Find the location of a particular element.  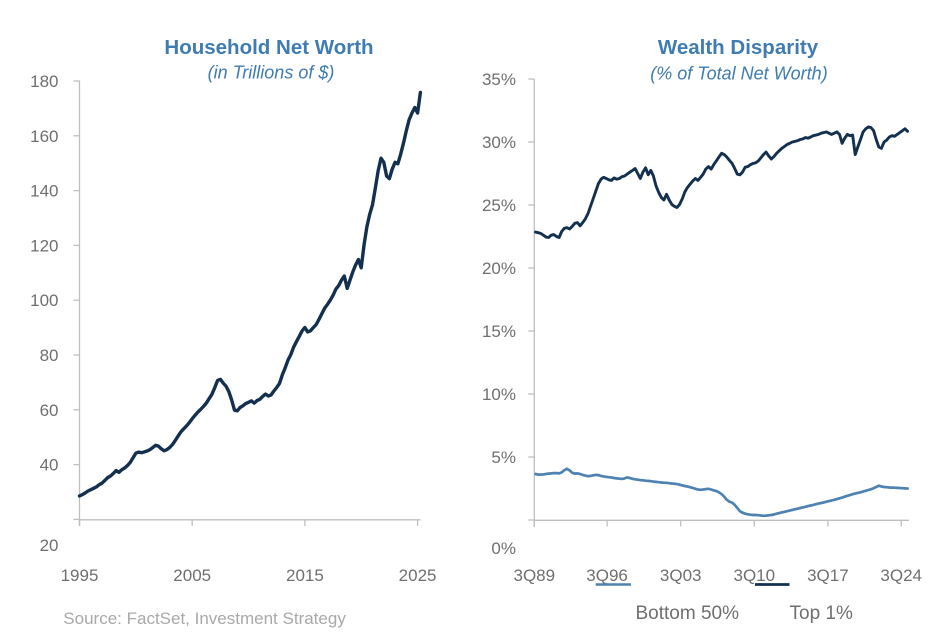

svg-text: (in Trillions of $) is located at coordinates (271, 73).